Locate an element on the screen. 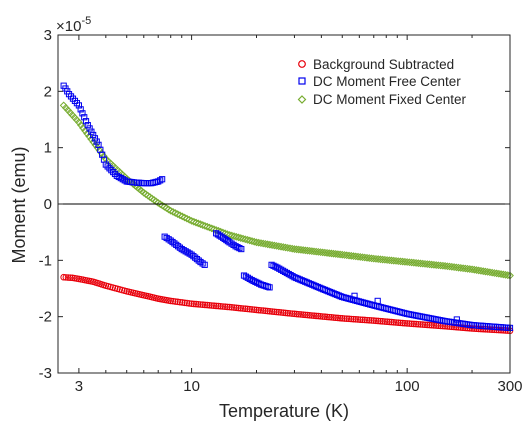 The width and height of the screenshot is (526, 424). legend-marker-square is located at coordinates (302, 81).